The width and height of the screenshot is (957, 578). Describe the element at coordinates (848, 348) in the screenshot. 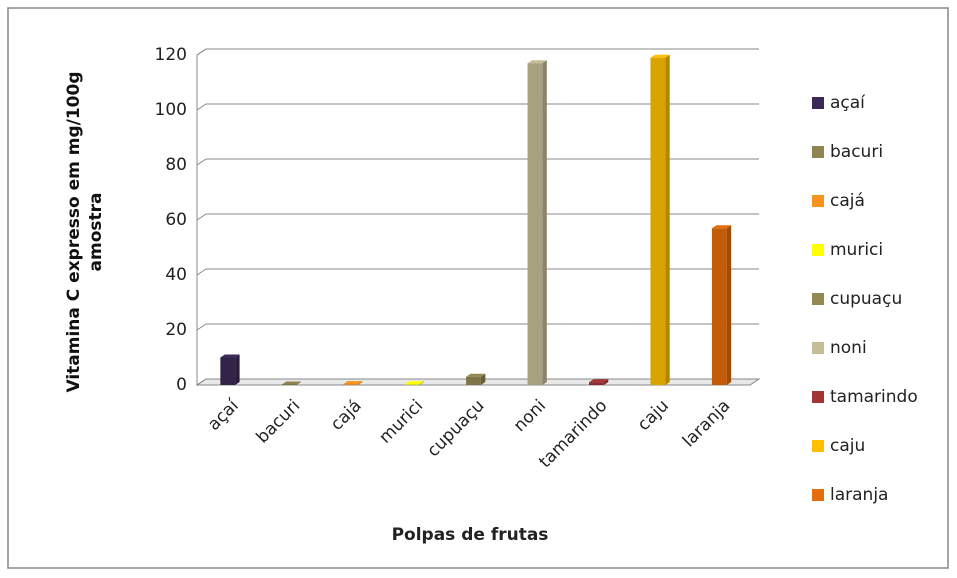

I see `legend-label: noni` at that location.